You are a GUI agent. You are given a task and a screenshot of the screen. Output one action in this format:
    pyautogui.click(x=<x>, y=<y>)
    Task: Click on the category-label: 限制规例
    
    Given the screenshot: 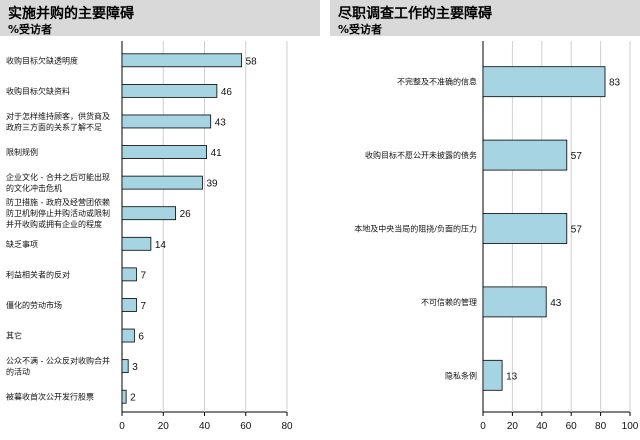 What is the action you would take?
    pyautogui.click(x=22, y=152)
    